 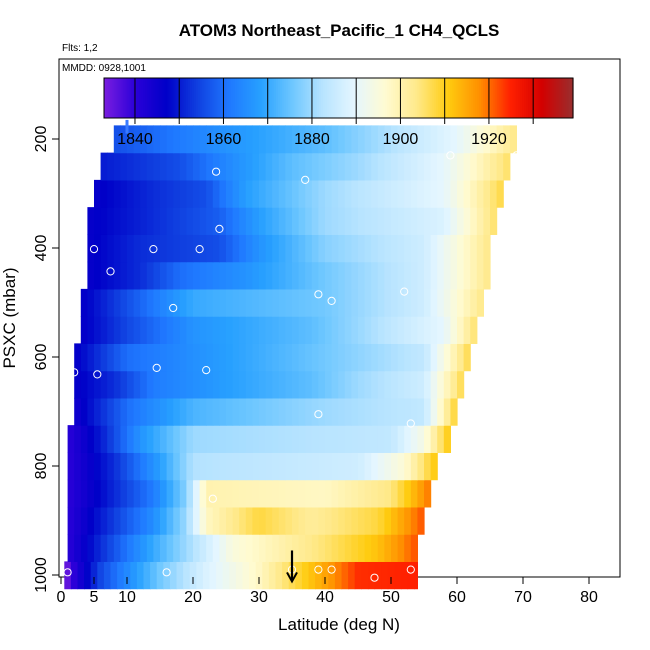 I want to click on y-axis: 200 400 600 800 1000, so click(x=46, y=359).